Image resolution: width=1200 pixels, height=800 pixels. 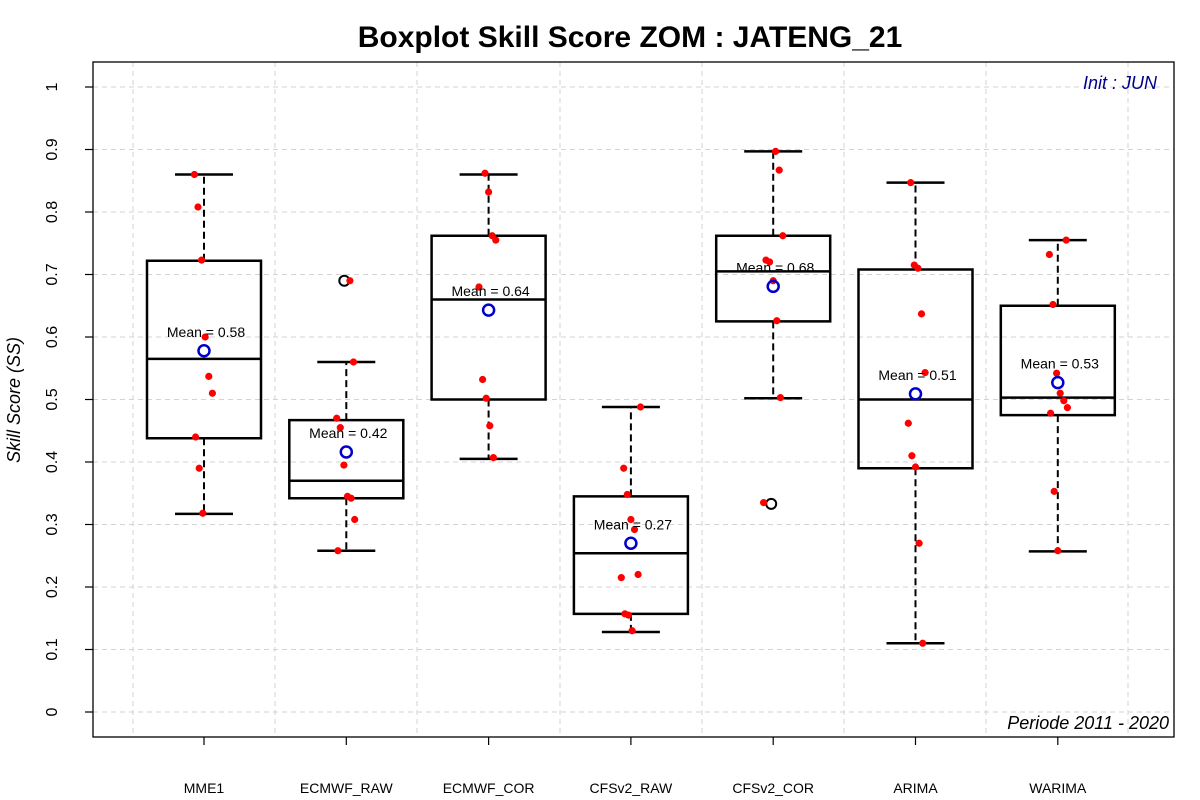 I want to click on mean-label: Mean = 0.27, so click(x=633, y=524).